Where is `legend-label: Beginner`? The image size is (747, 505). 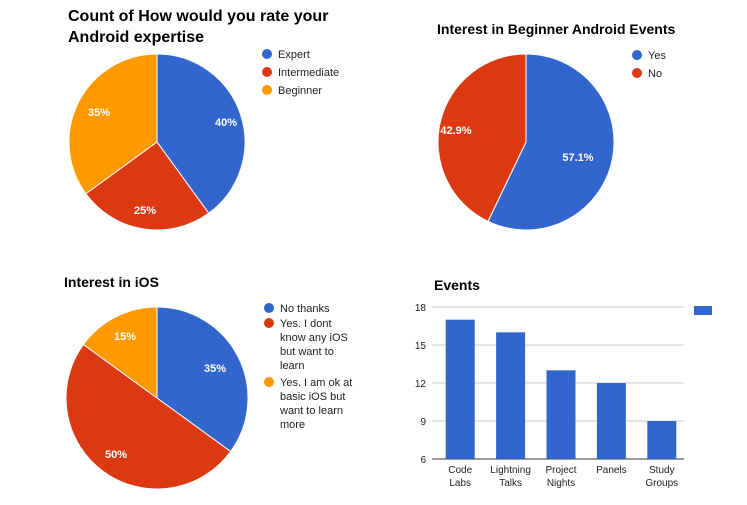 legend-label: Beginner is located at coordinates (300, 91).